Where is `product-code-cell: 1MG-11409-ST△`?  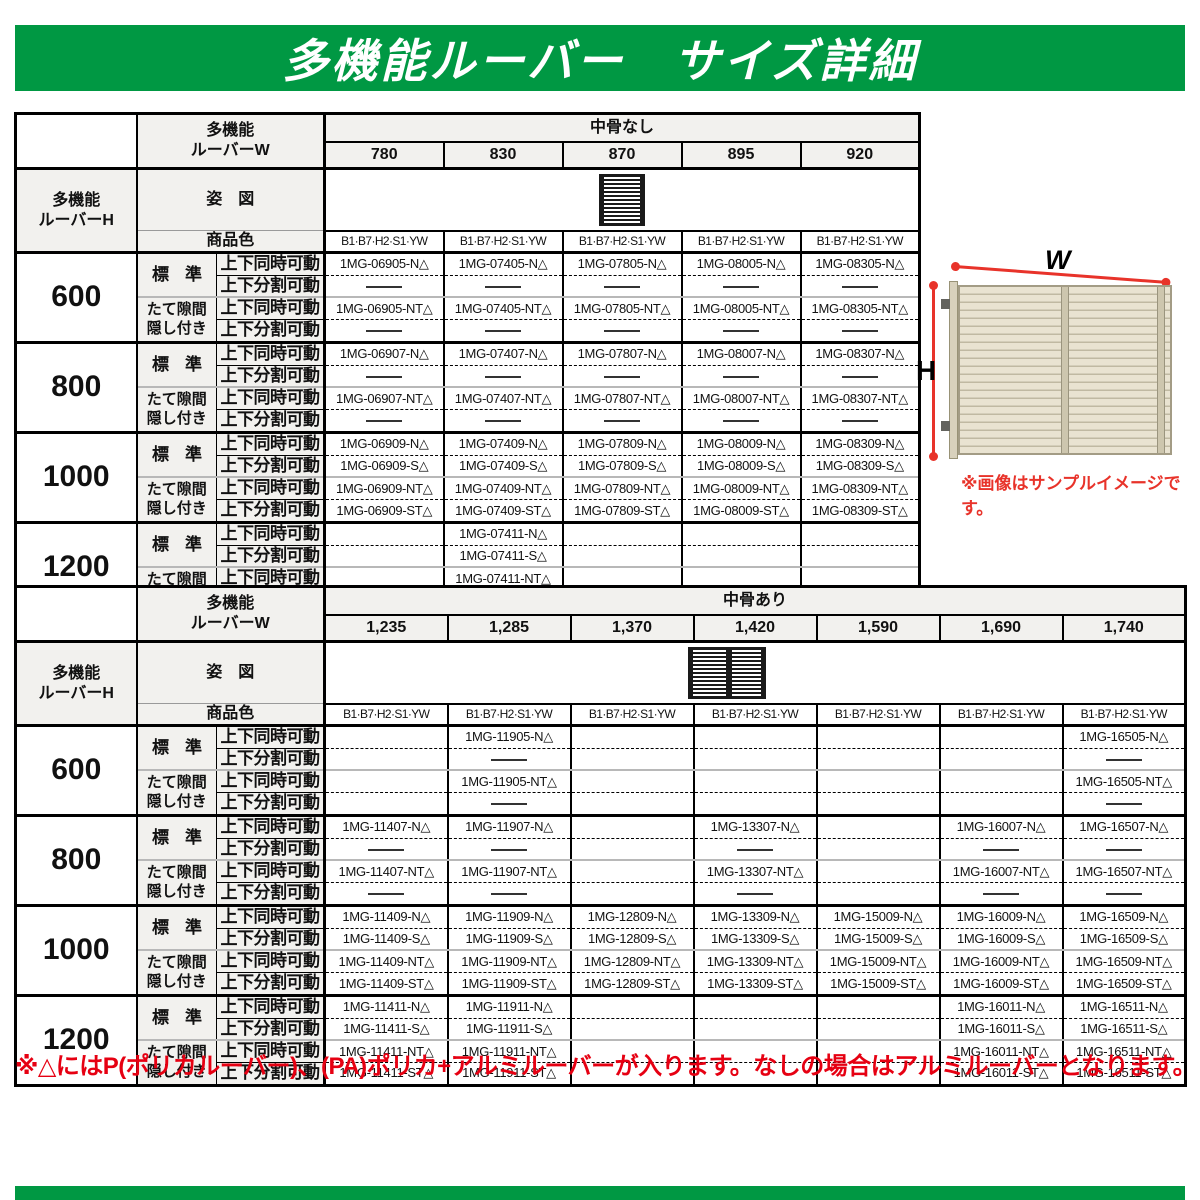 product-code-cell: 1MG-11409-ST△ is located at coordinates (386, 984).